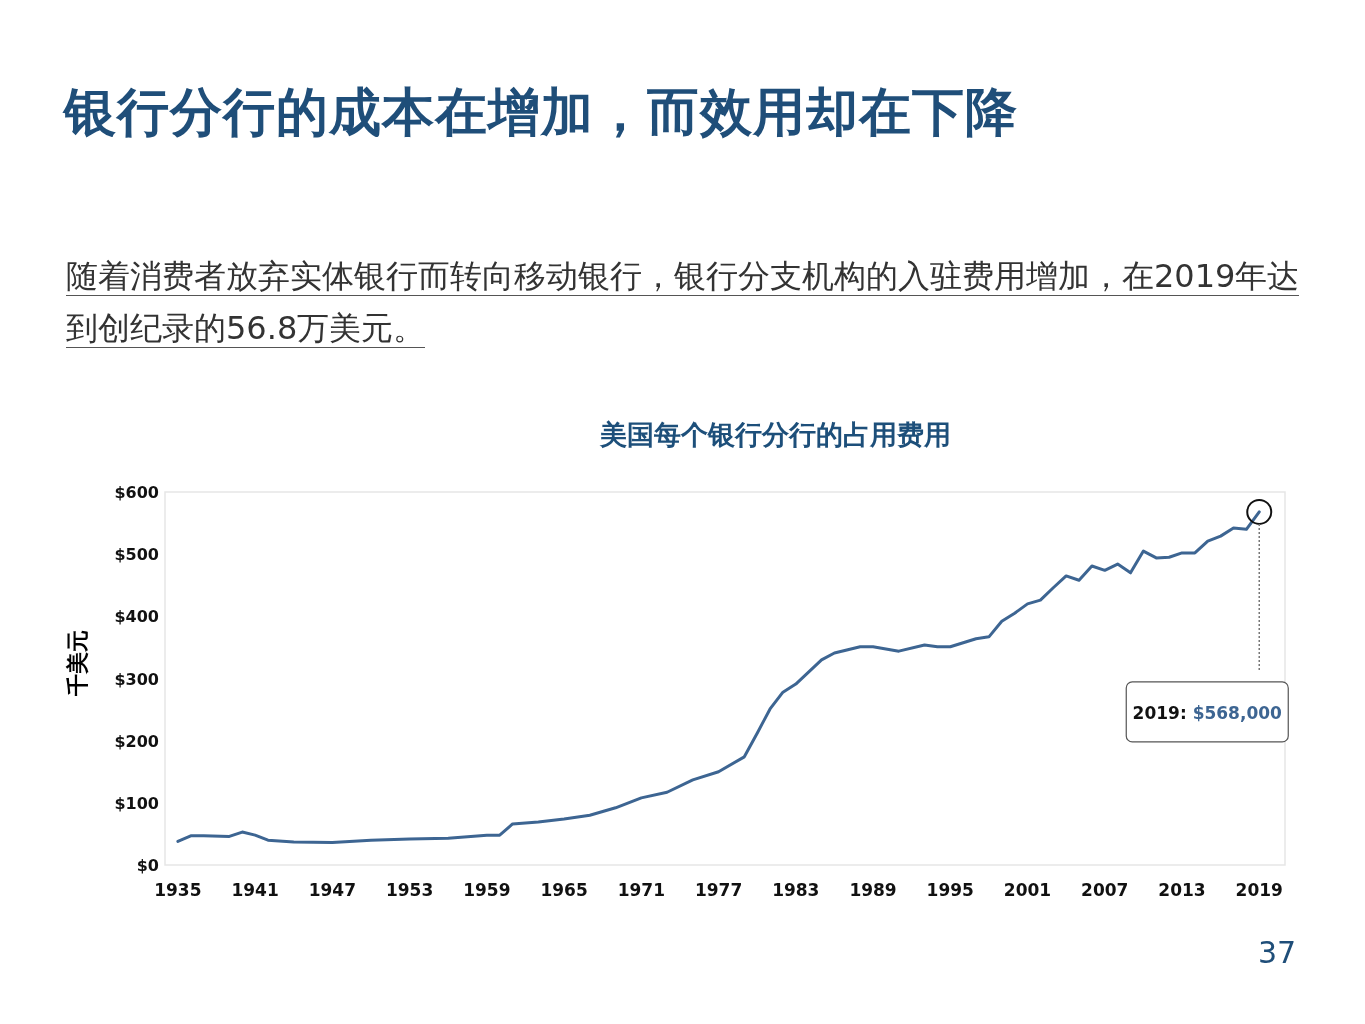  What do you see at coordinates (774, 434) in the screenshot?
I see `chart-title: 美国每个银行分行的占用费用` at bounding box center [774, 434].